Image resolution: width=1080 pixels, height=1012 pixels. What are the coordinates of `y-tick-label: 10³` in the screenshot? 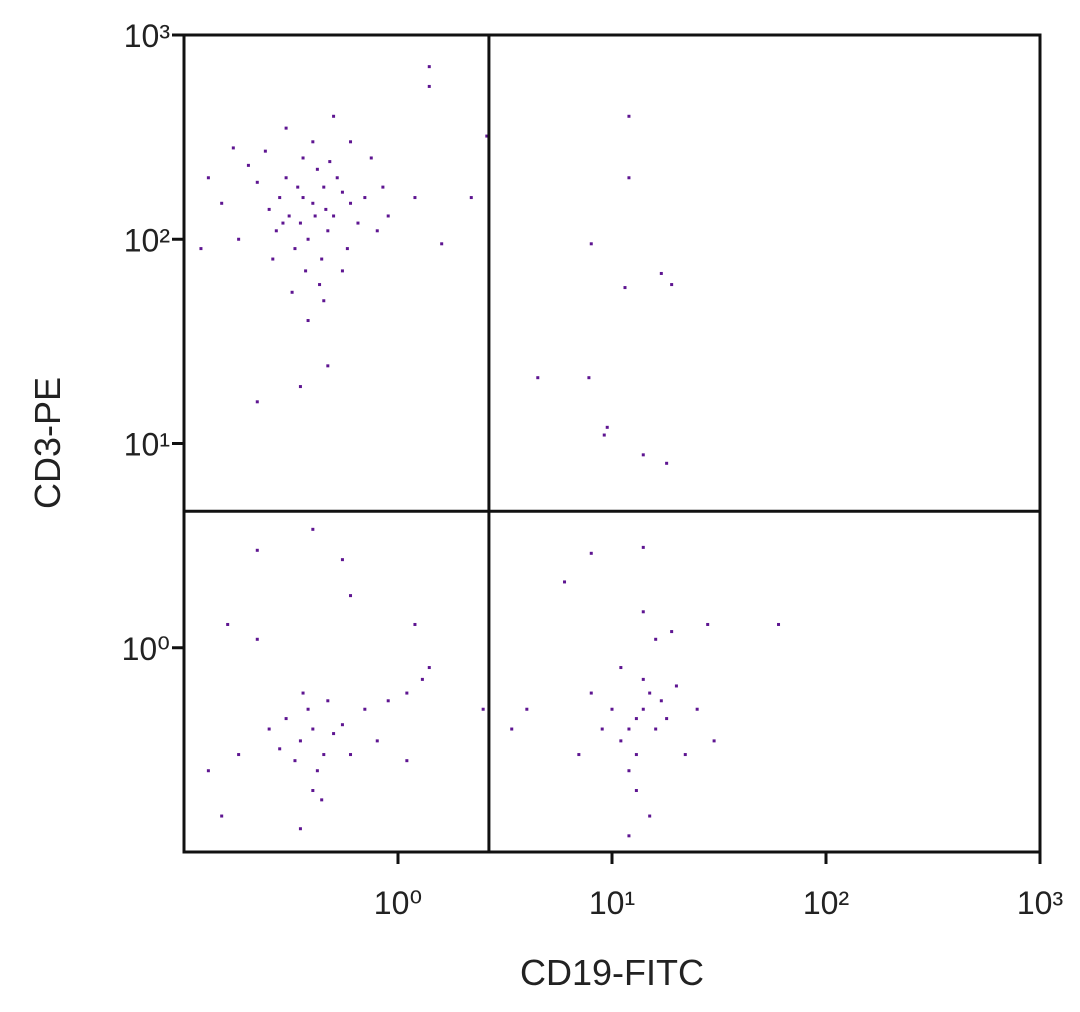 It's located at (147, 36).